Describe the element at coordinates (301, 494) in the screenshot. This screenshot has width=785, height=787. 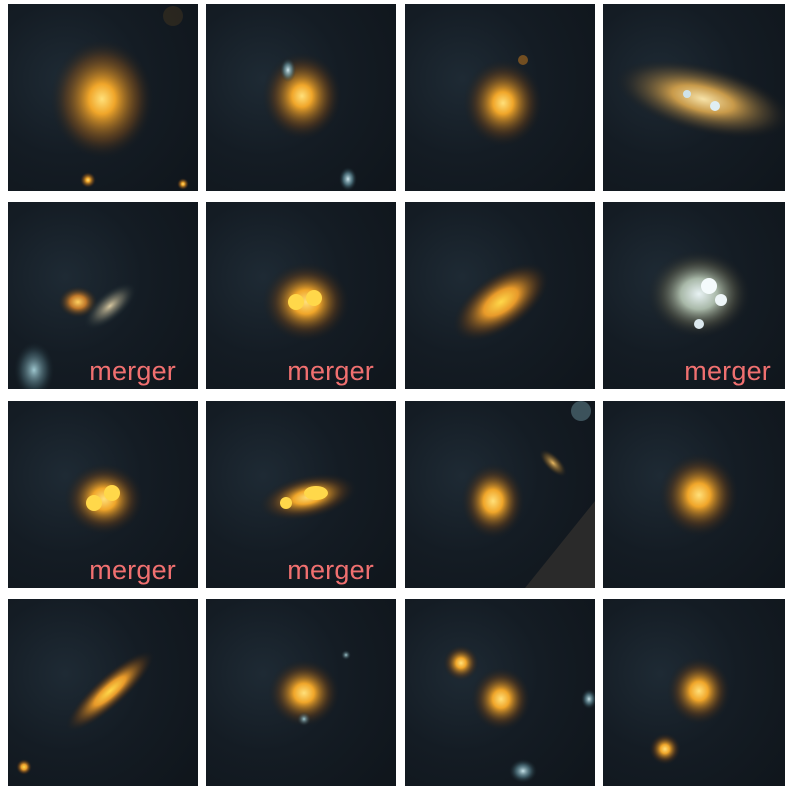
I see `galaxy-tile-10: merger` at that location.